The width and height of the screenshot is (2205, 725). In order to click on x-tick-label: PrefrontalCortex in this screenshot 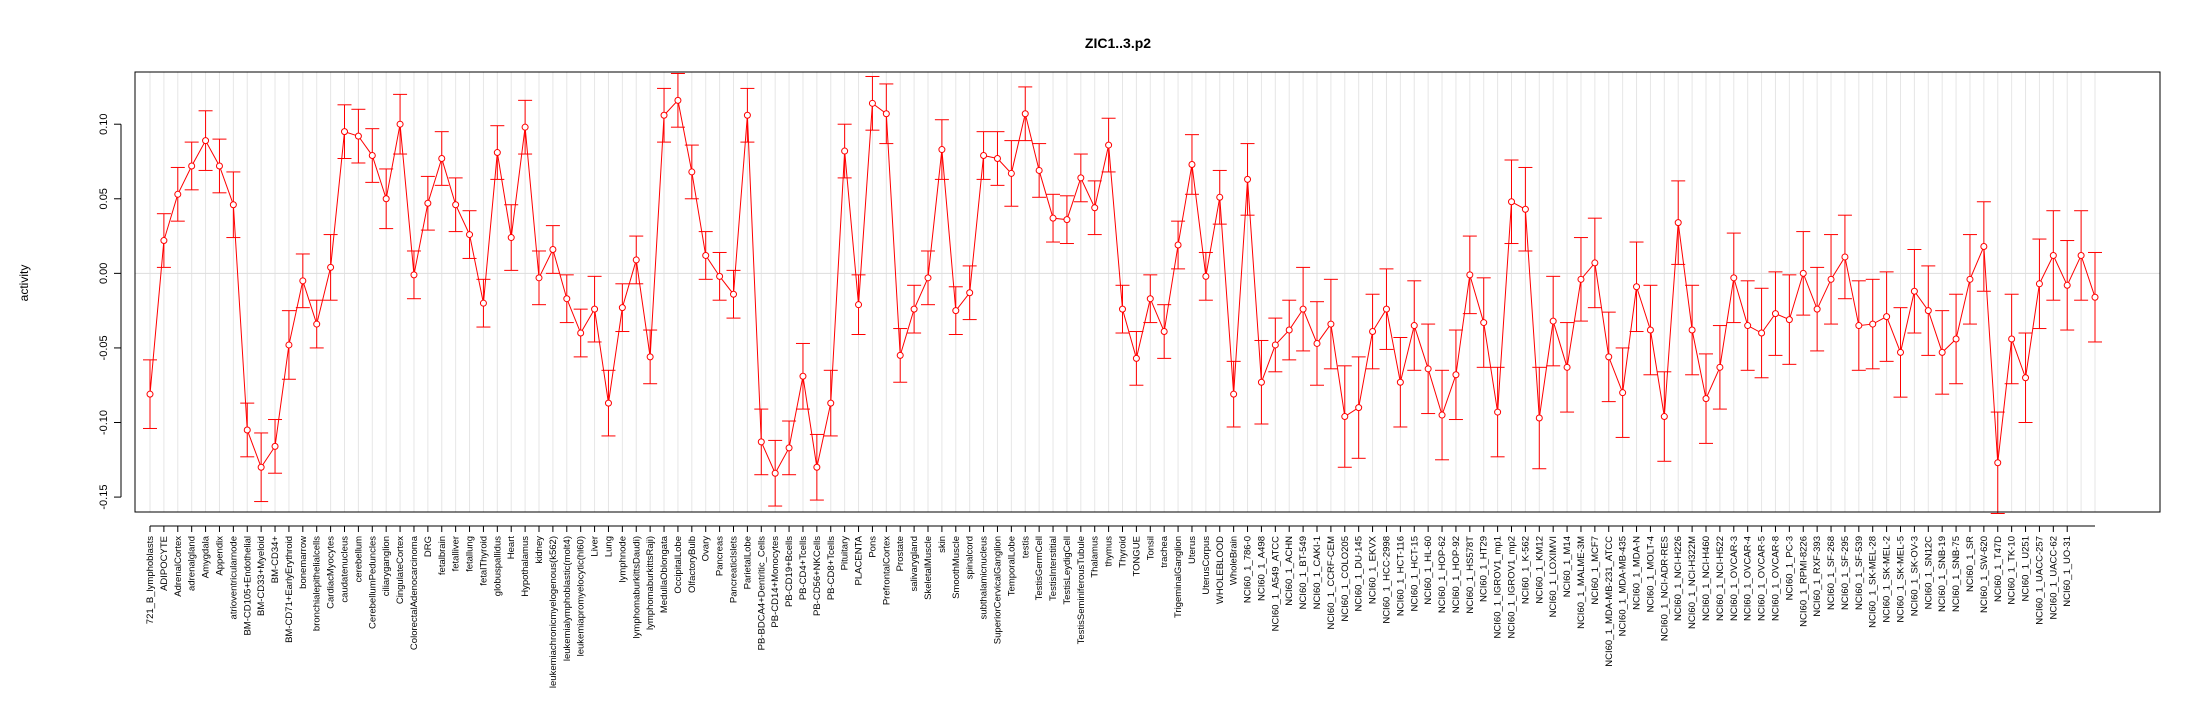, I will do `click(886, 570)`.